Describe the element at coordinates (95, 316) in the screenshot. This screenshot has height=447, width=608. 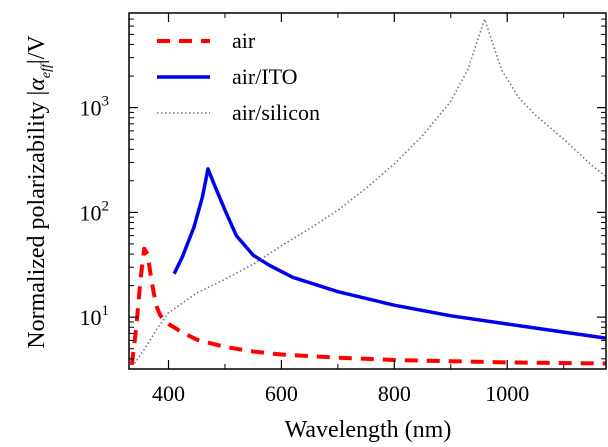
I see `y-tick-label: 10¹` at that location.